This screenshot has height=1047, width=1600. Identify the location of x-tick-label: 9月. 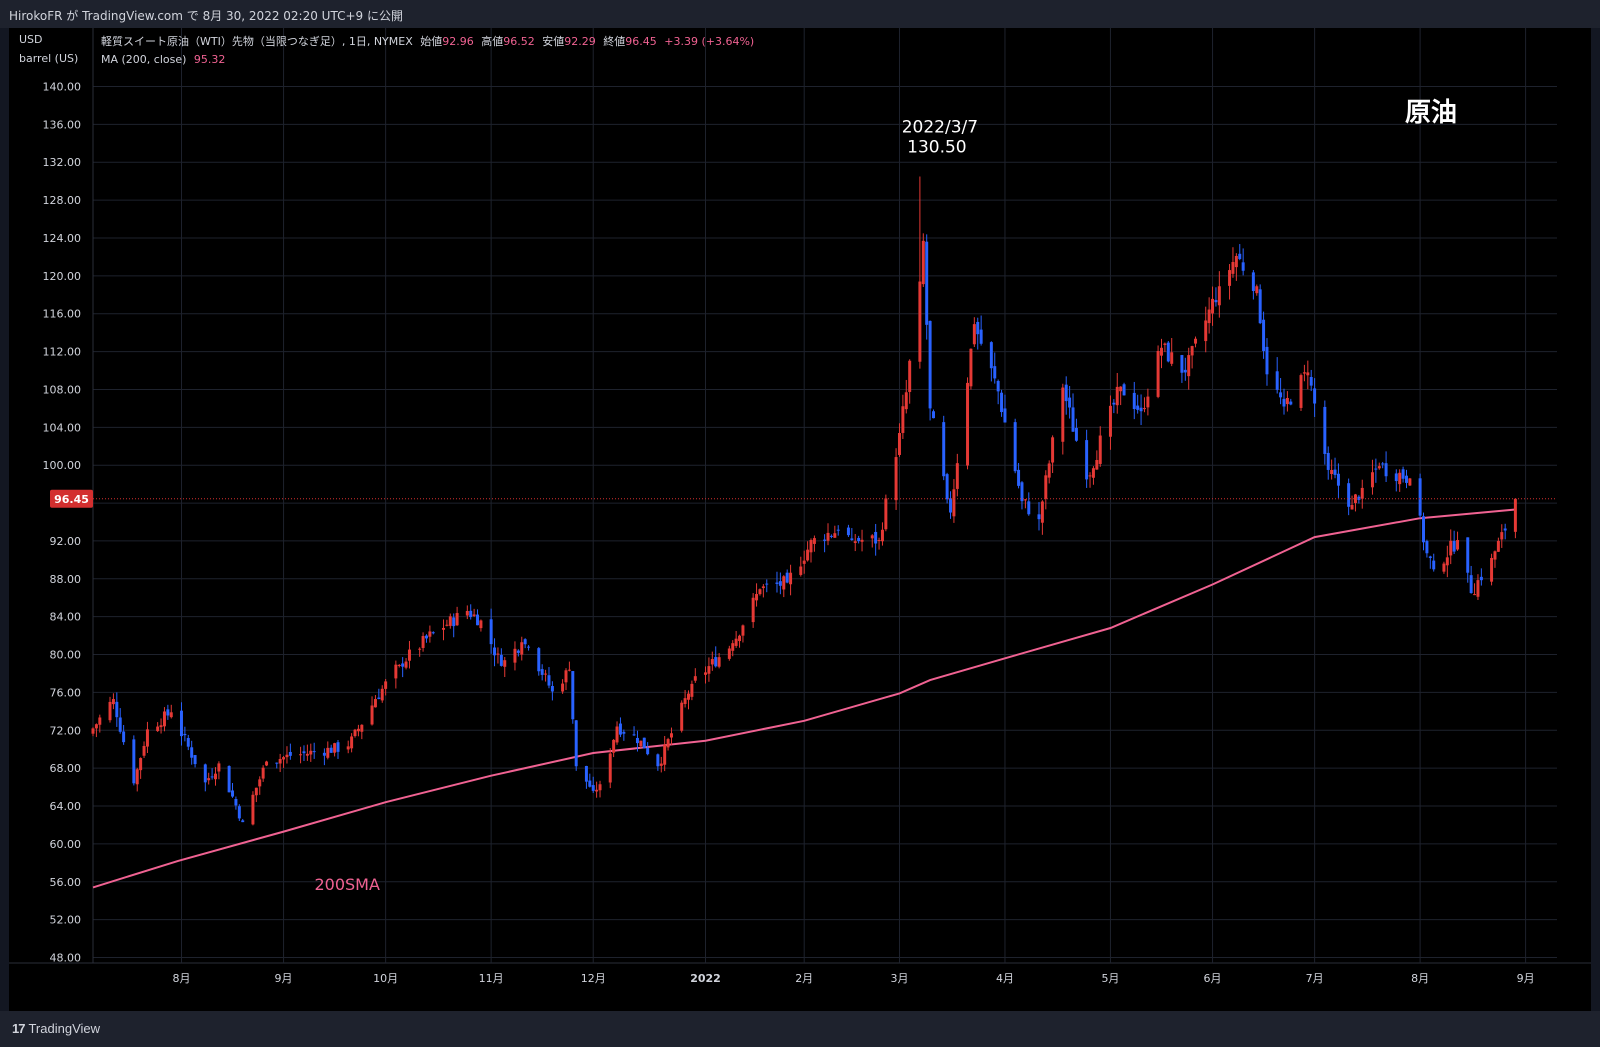
(284, 978).